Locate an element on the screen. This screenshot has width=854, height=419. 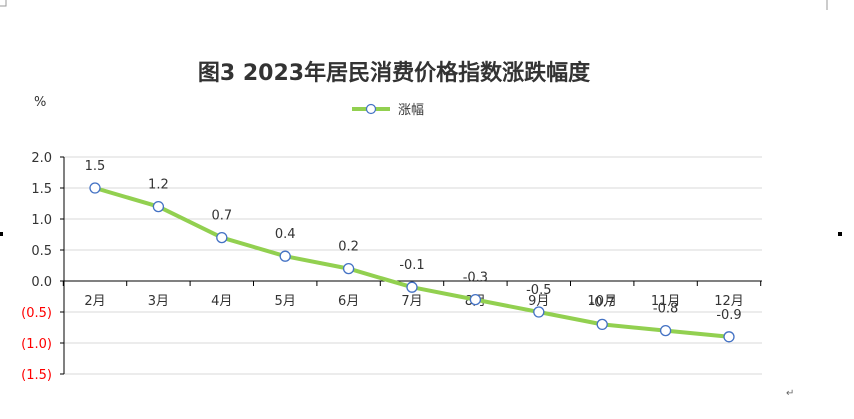
data-label: 1.5 is located at coordinates (95, 166).